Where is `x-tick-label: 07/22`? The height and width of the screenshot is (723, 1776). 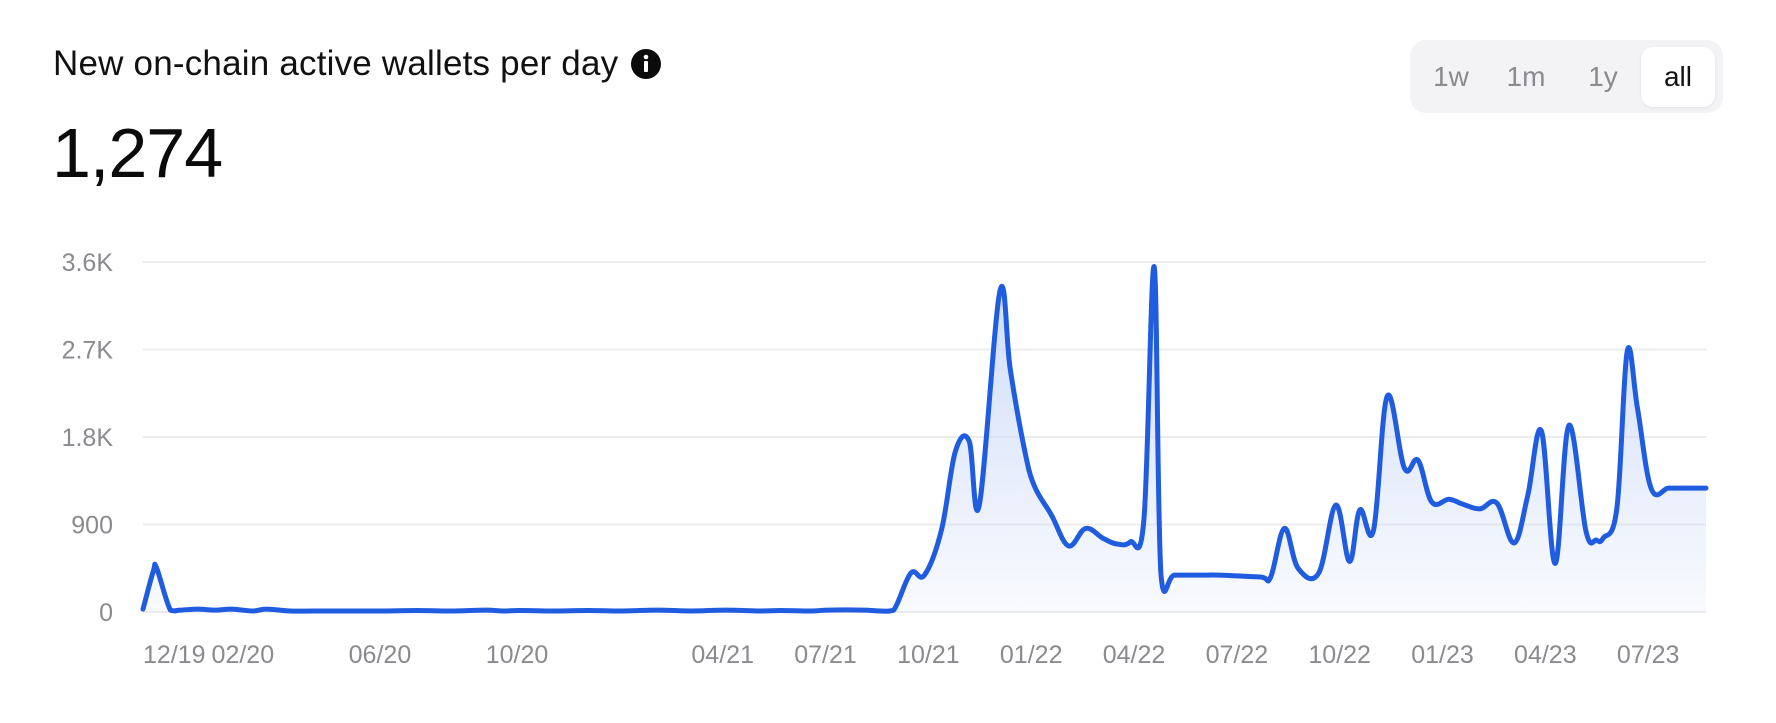
x-tick-label: 07/22 is located at coordinates (1237, 655).